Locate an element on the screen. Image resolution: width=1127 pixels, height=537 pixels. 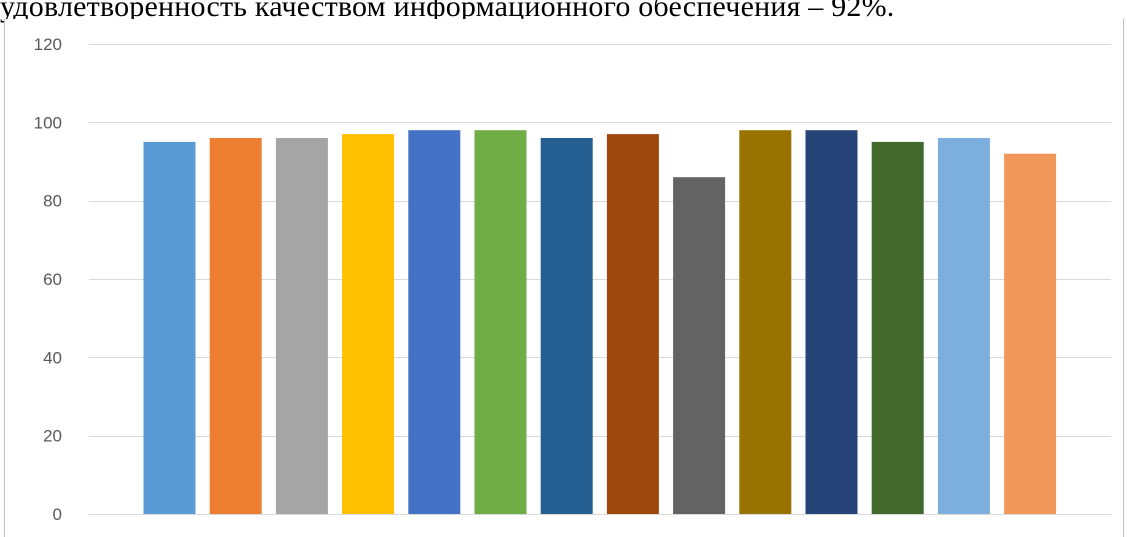
y-tick-label: 0 is located at coordinates (57, 514).